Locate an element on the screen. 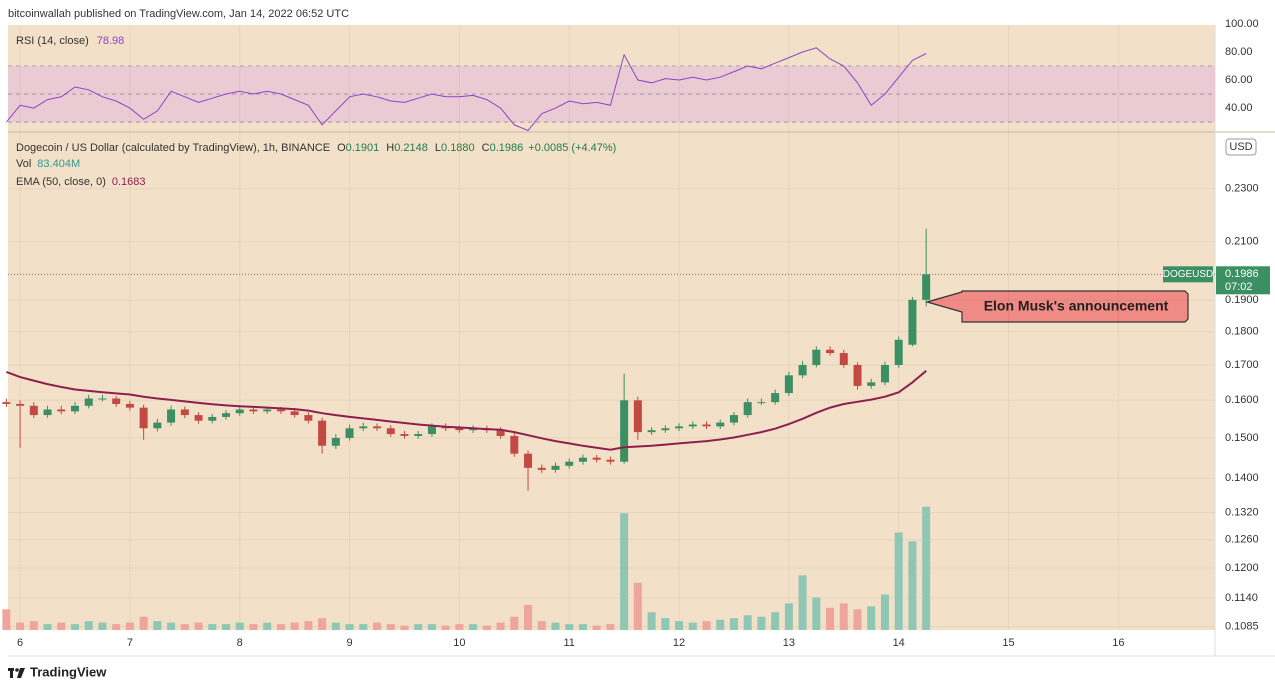  legend-item: 0.1986 is located at coordinates (507, 148).